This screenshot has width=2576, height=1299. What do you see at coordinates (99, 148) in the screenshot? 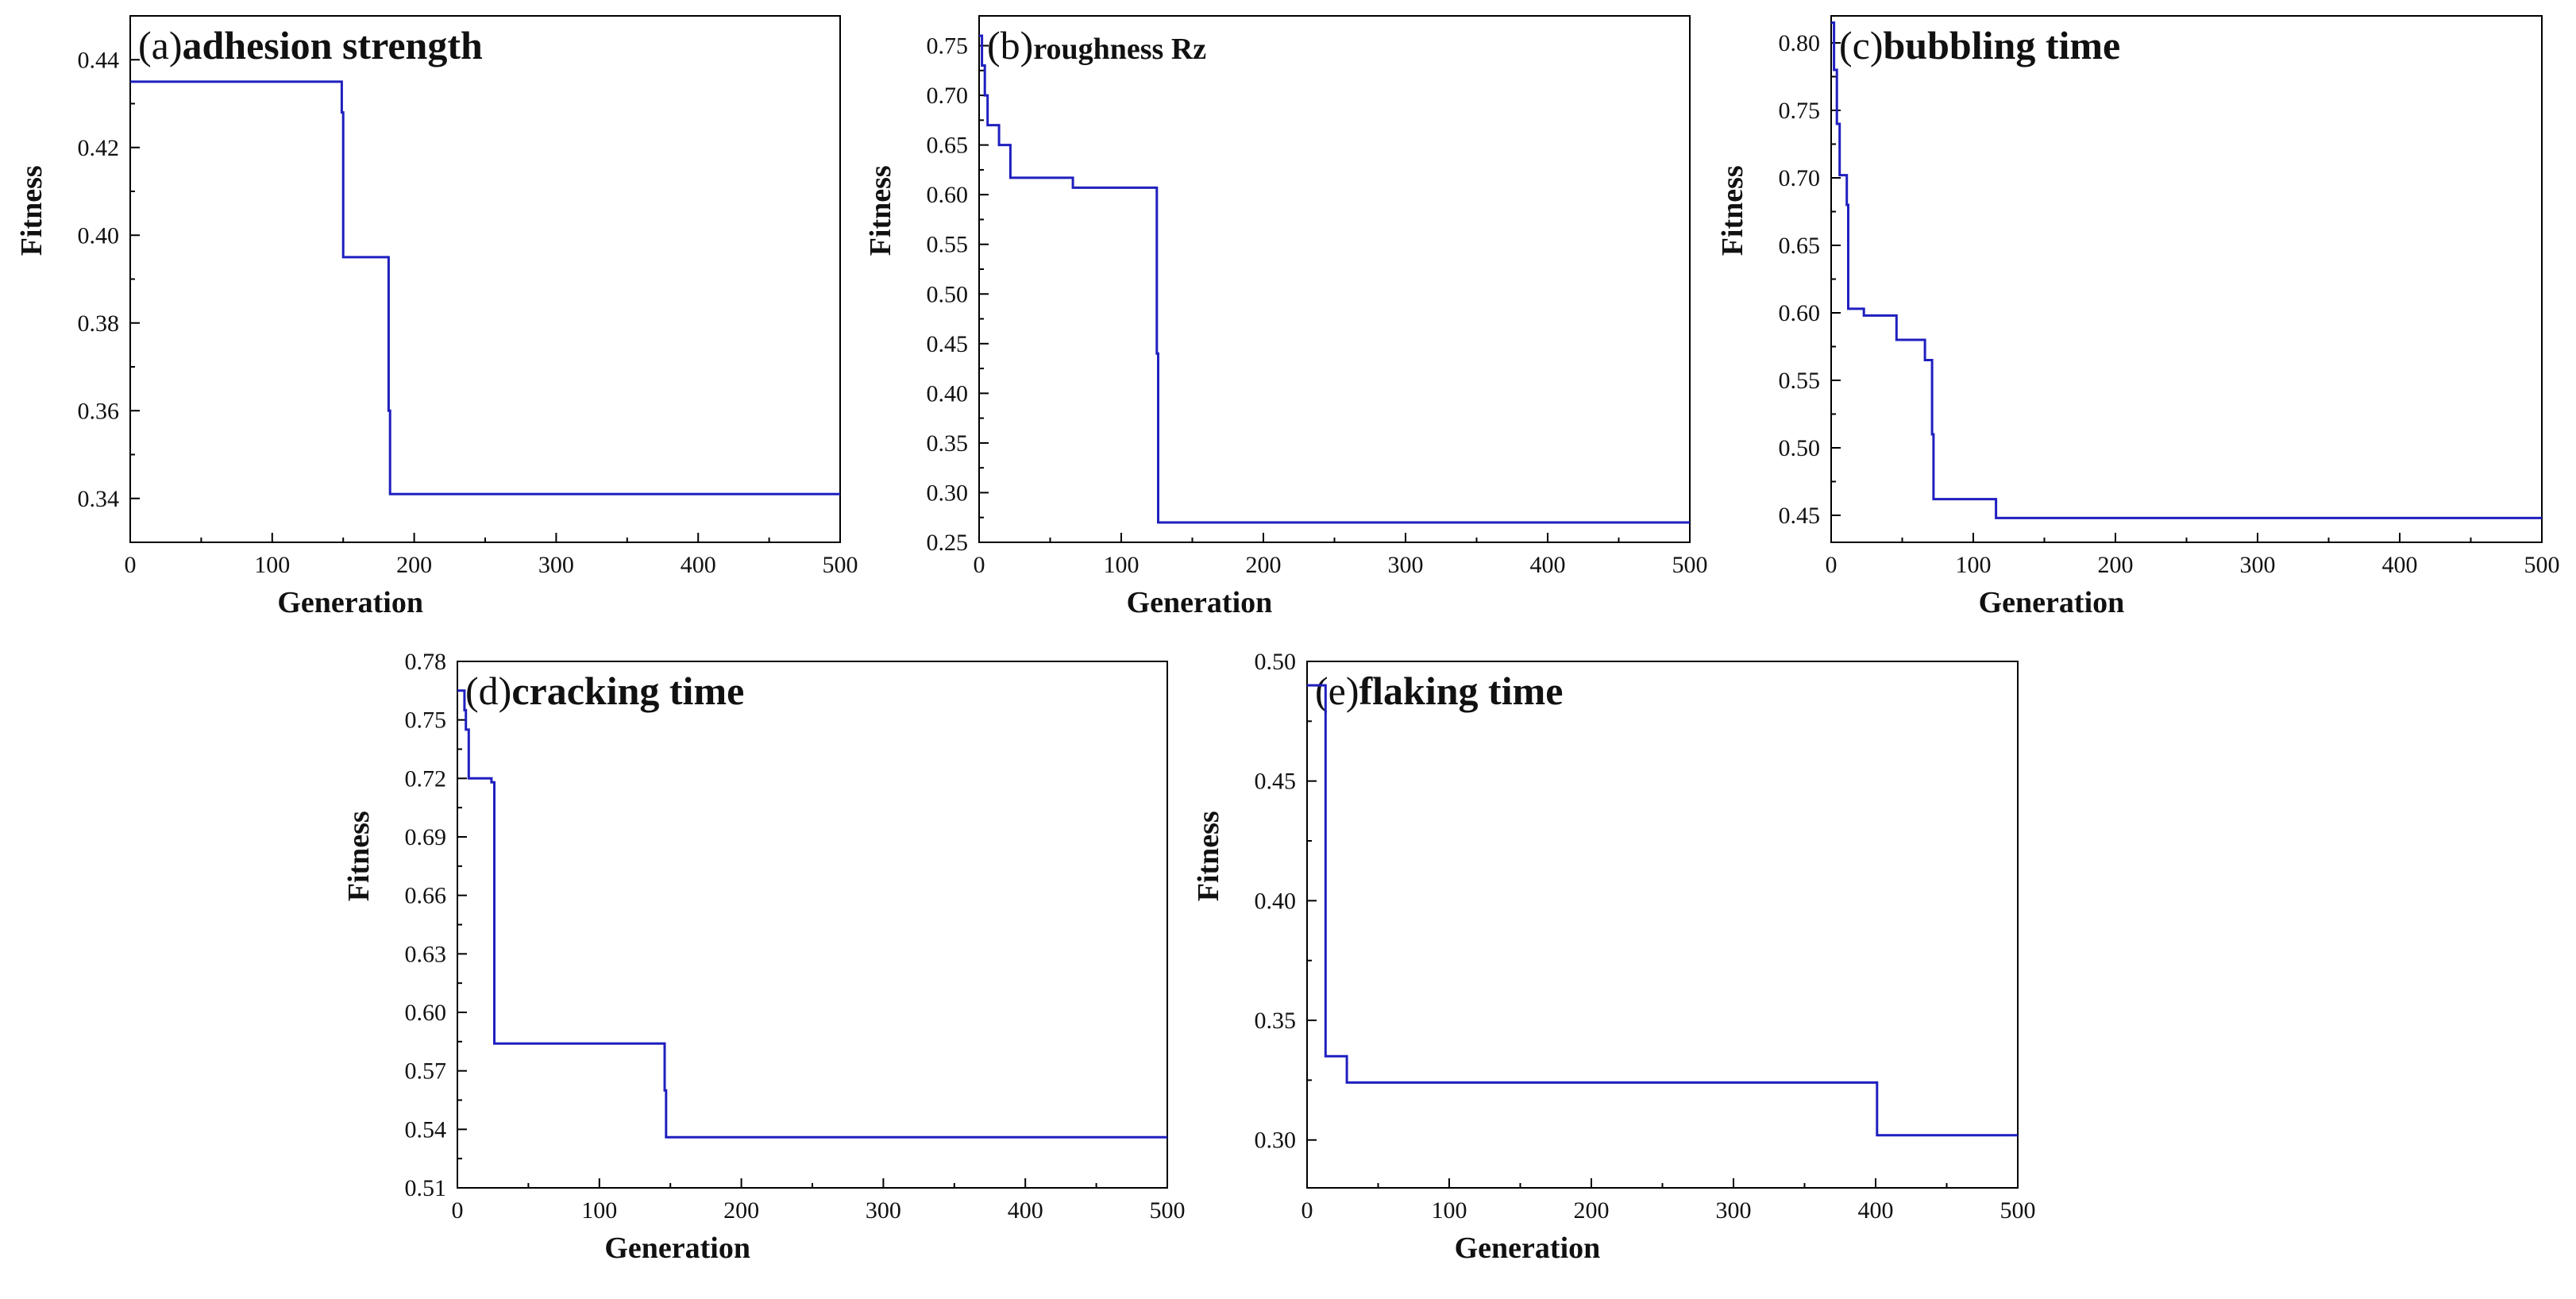
I see `y-tick-label: 0.42` at bounding box center [99, 148].